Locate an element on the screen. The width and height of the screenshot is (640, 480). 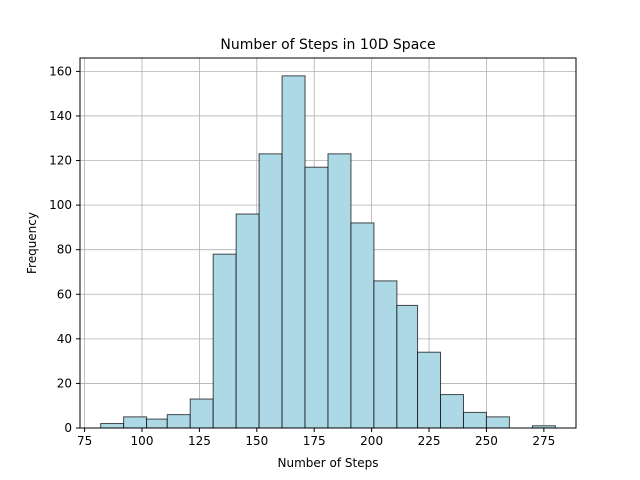
x-tick-label: 100 is located at coordinates (142, 441).